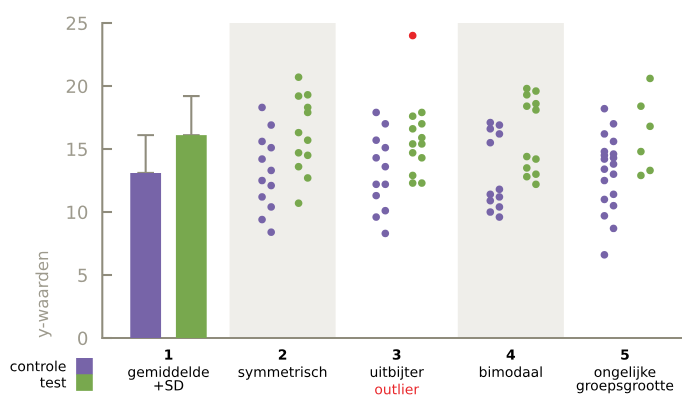 The image size is (682, 400). Describe the element at coordinates (397, 364) in the screenshot. I see `x-tick-label: 3 uitbijter` at that location.